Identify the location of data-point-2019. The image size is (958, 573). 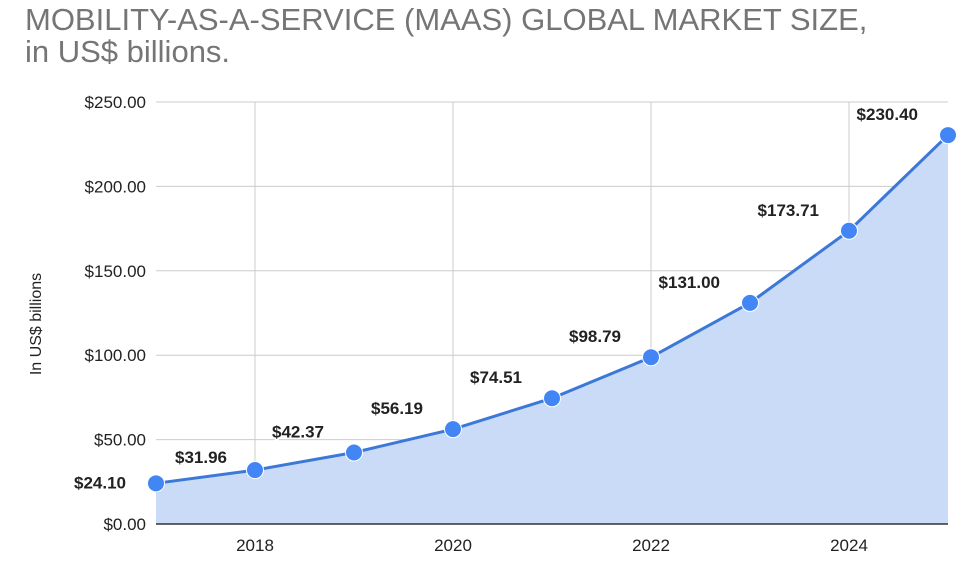
(354, 452).